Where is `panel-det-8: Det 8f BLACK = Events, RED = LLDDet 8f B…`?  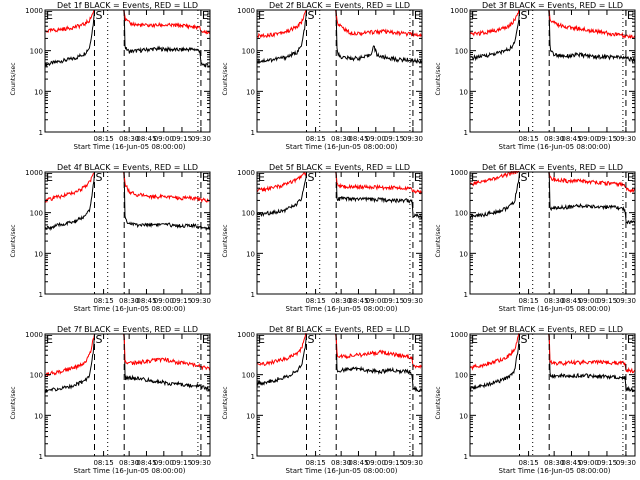 panel-det-8: Det 8f BLACK = Events, RED = LLDDet 8f B… is located at coordinates (322, 399).